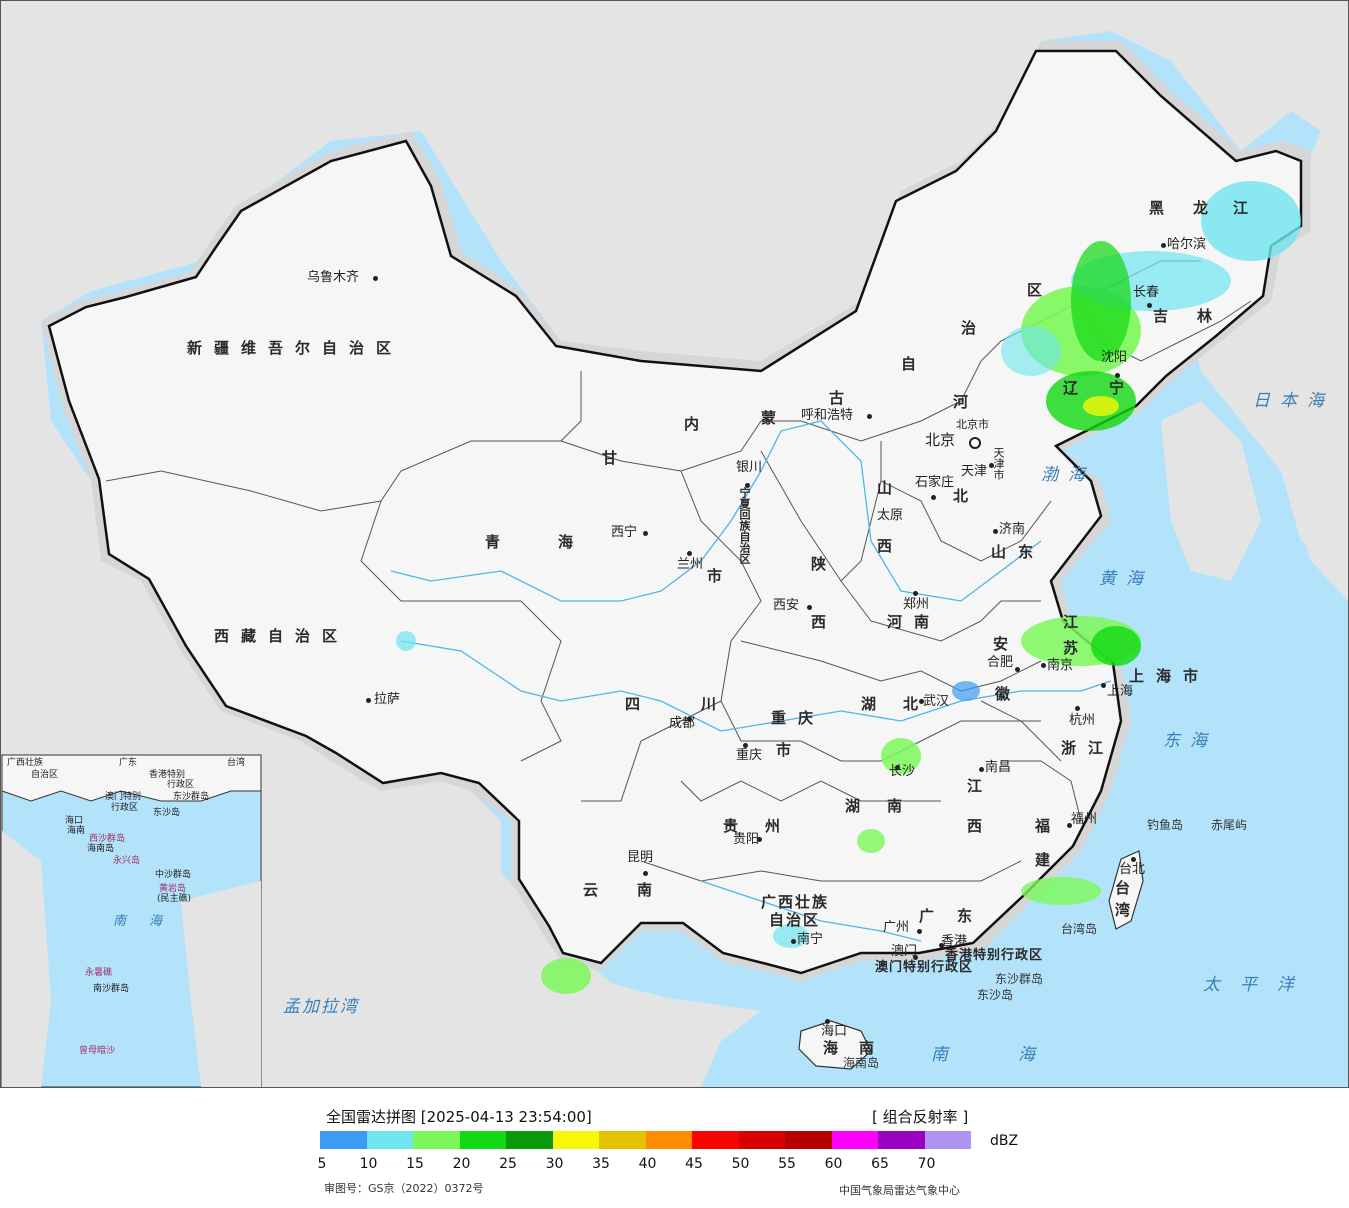 The width and height of the screenshot is (1349, 1208). I want to click on color-scale-bar, so click(645, 1140).